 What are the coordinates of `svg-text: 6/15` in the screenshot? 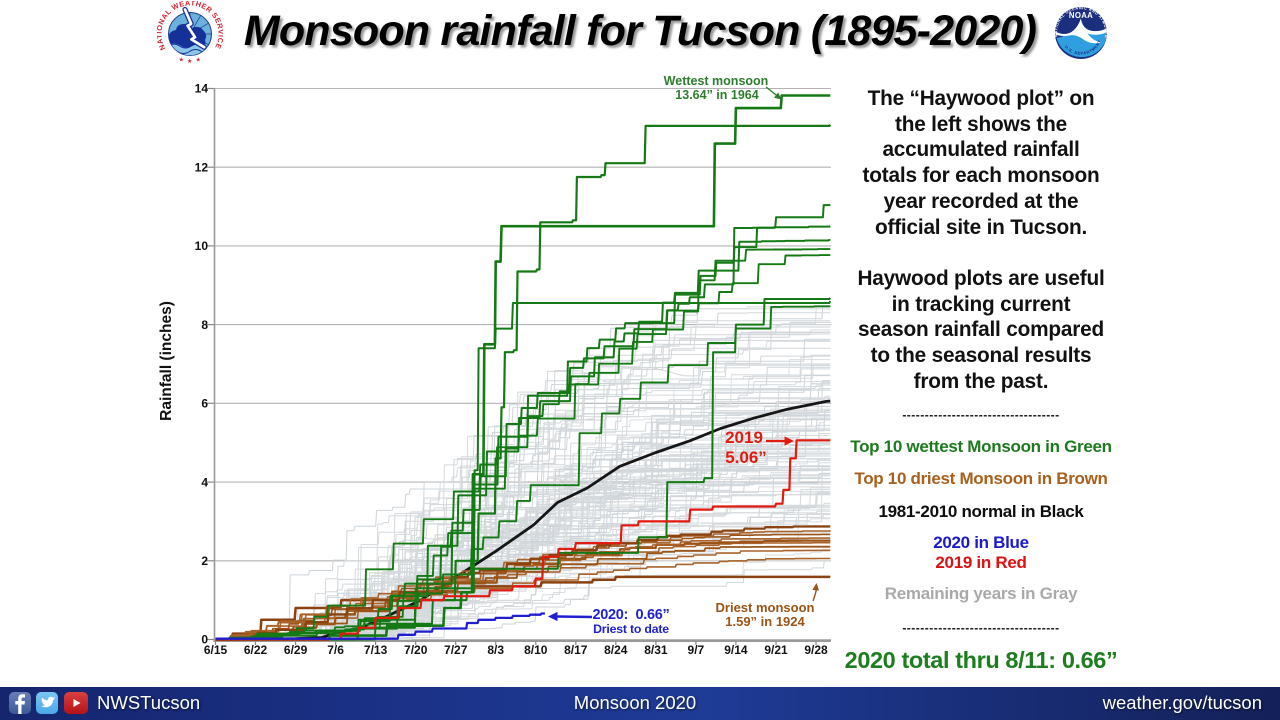 It's located at (216, 650).